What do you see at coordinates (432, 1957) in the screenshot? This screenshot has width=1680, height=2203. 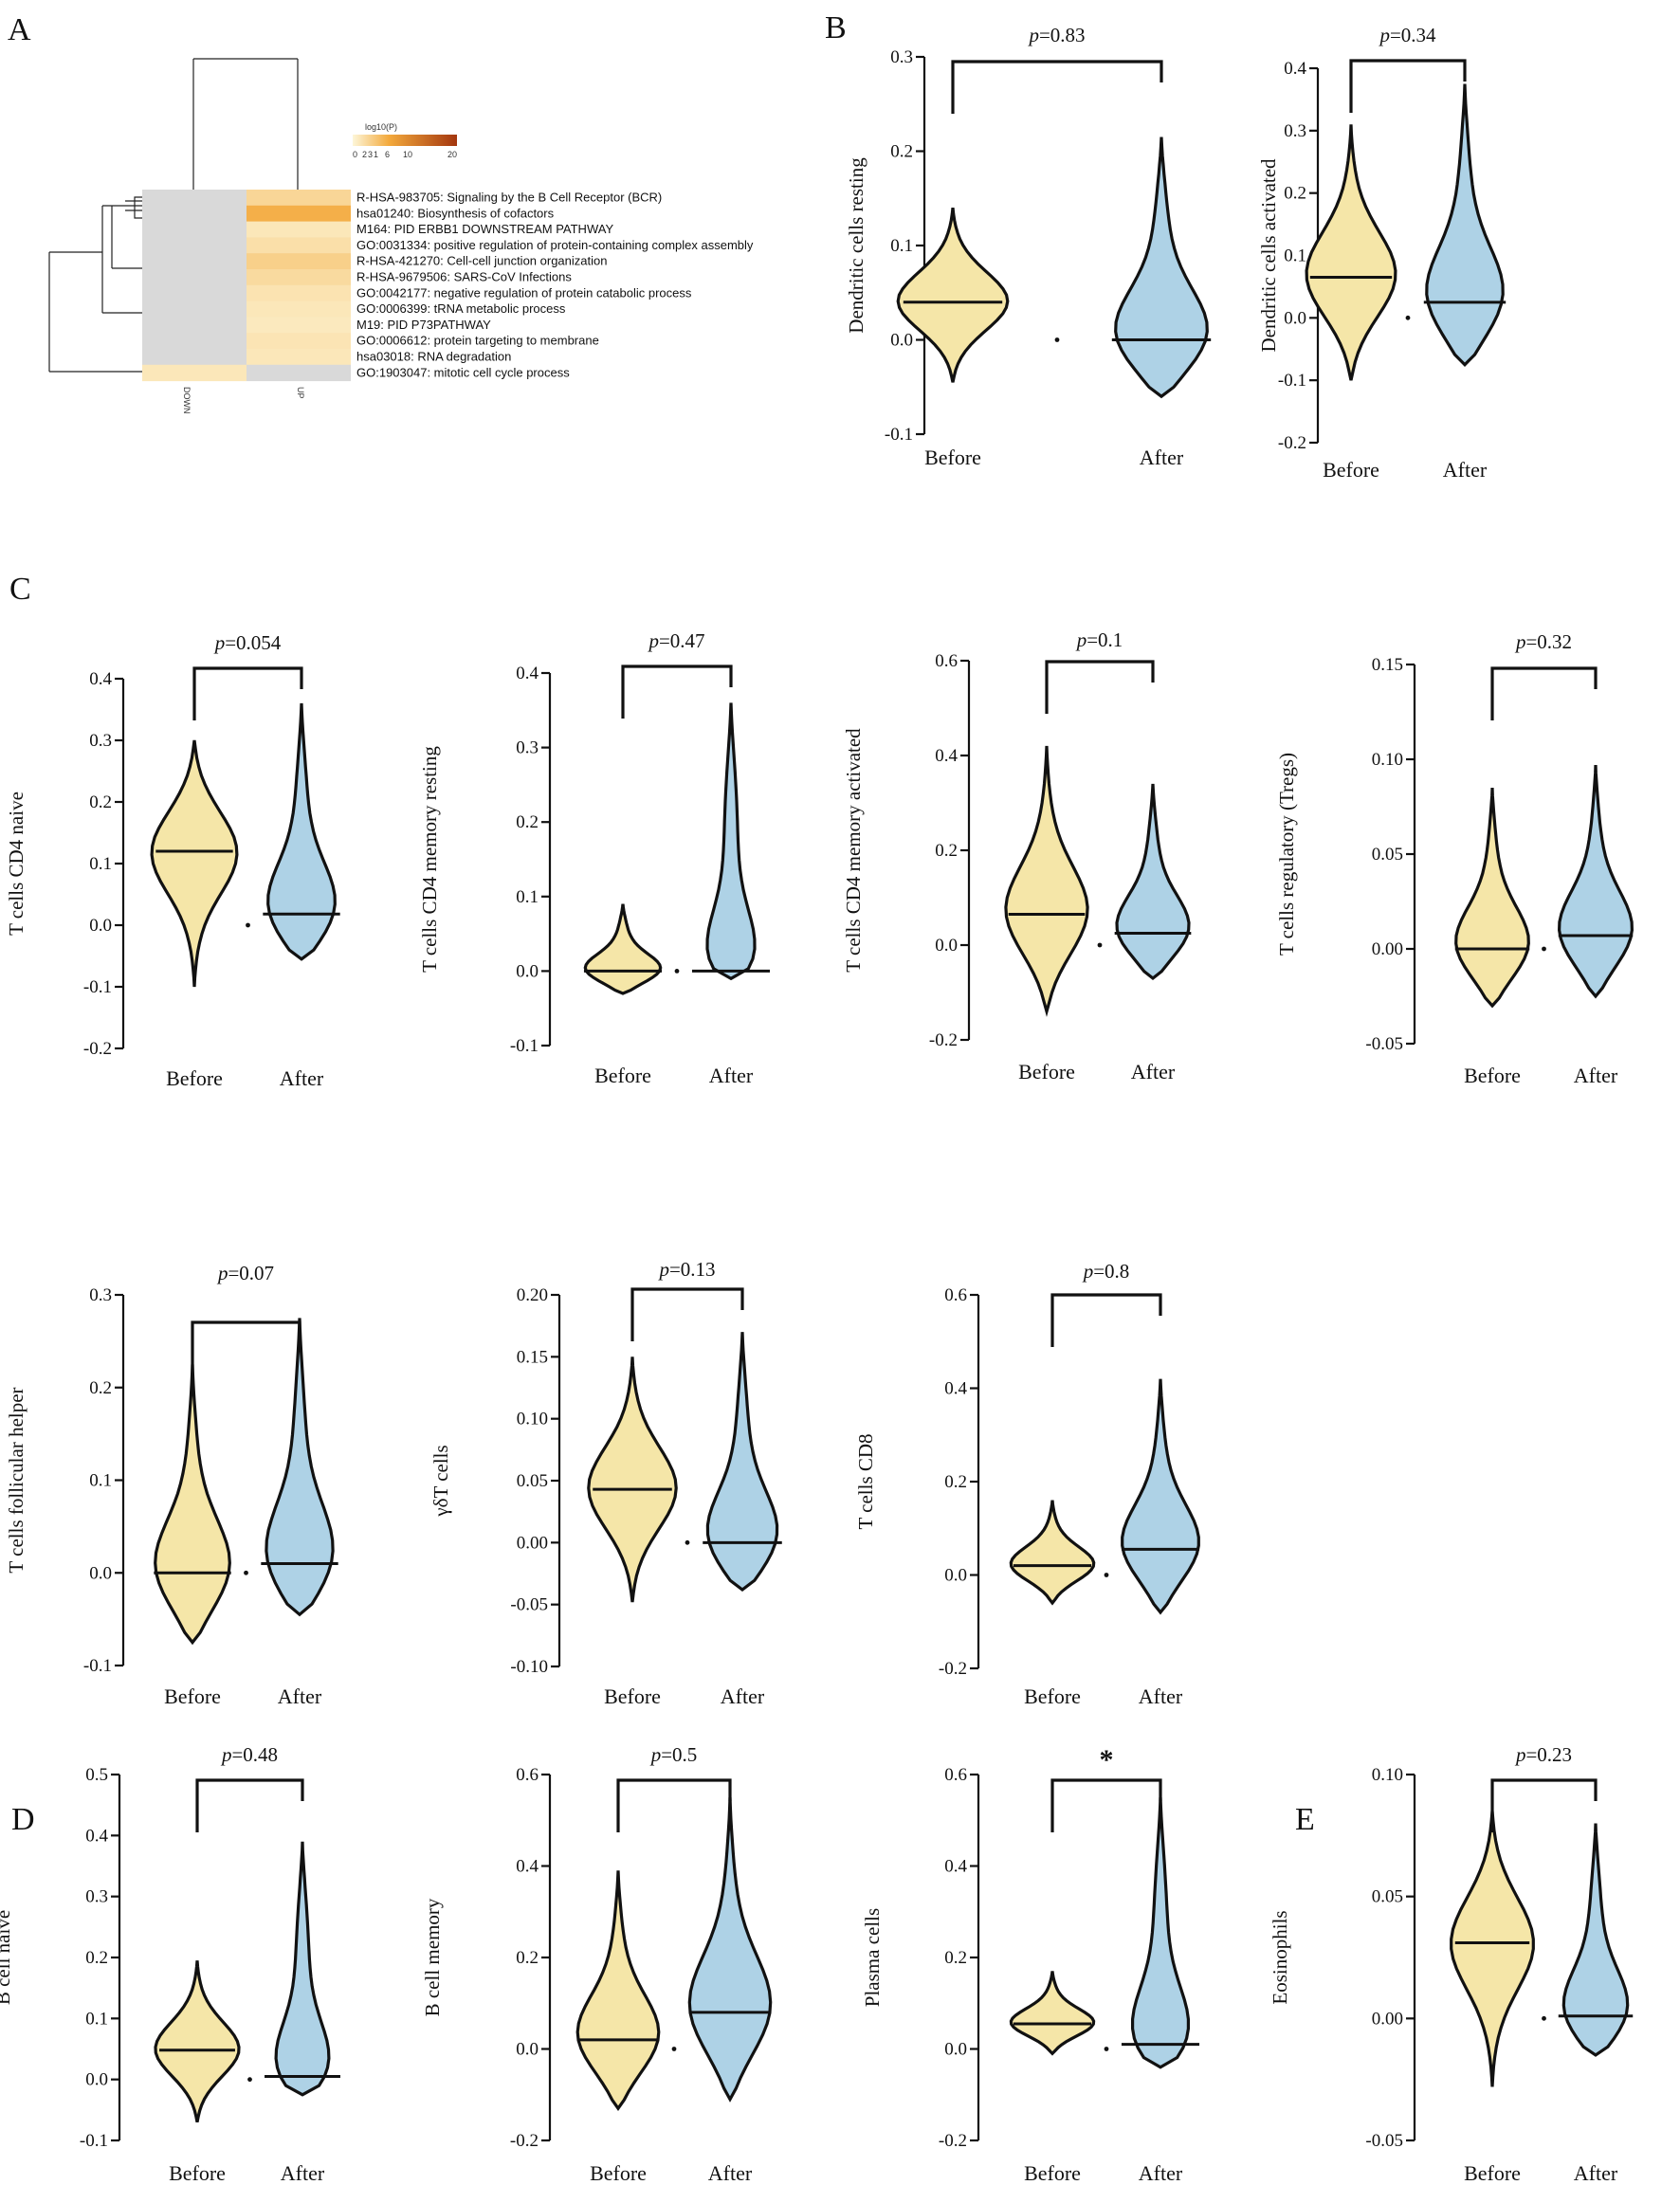 I see `y-axis-label: B cell memory` at bounding box center [432, 1957].